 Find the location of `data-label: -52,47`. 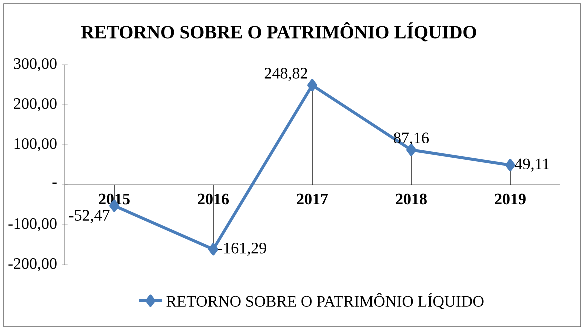

data-label: -52,47 is located at coordinates (90, 217).